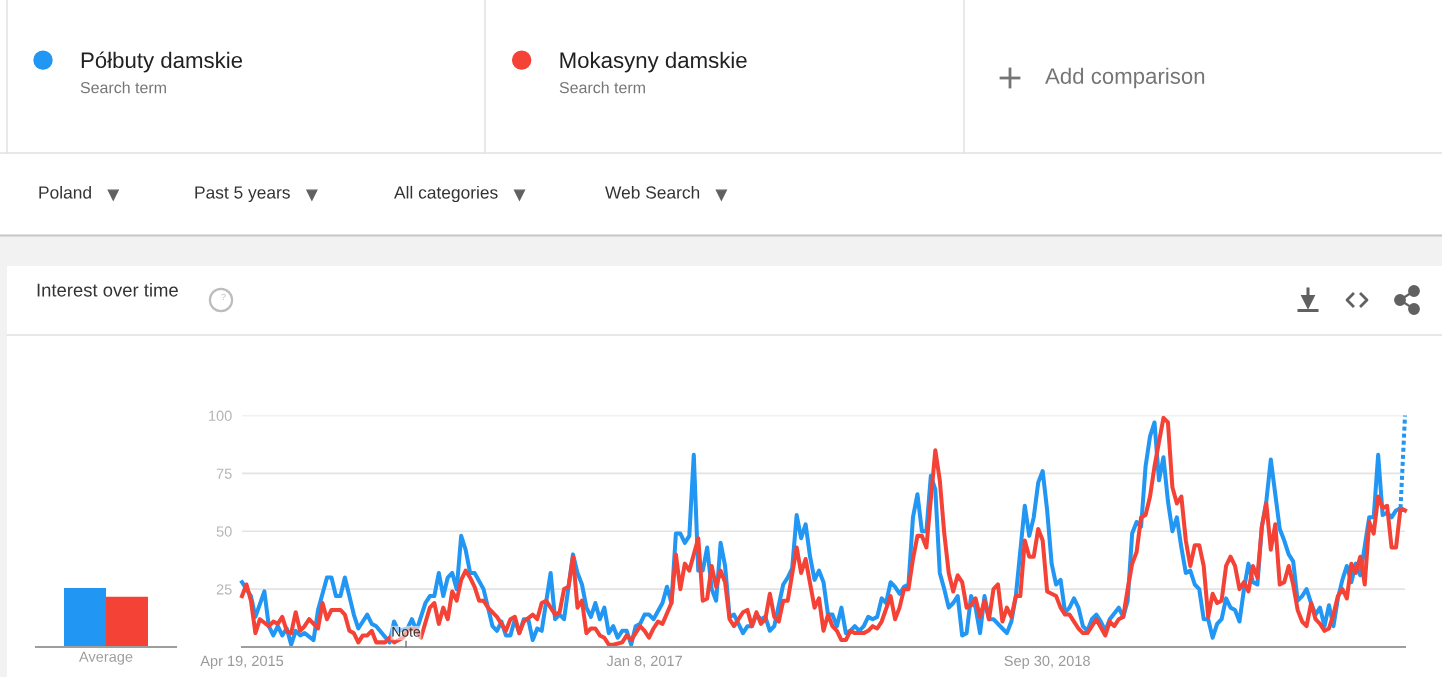  I want to click on annotation: Note, so click(406, 632).